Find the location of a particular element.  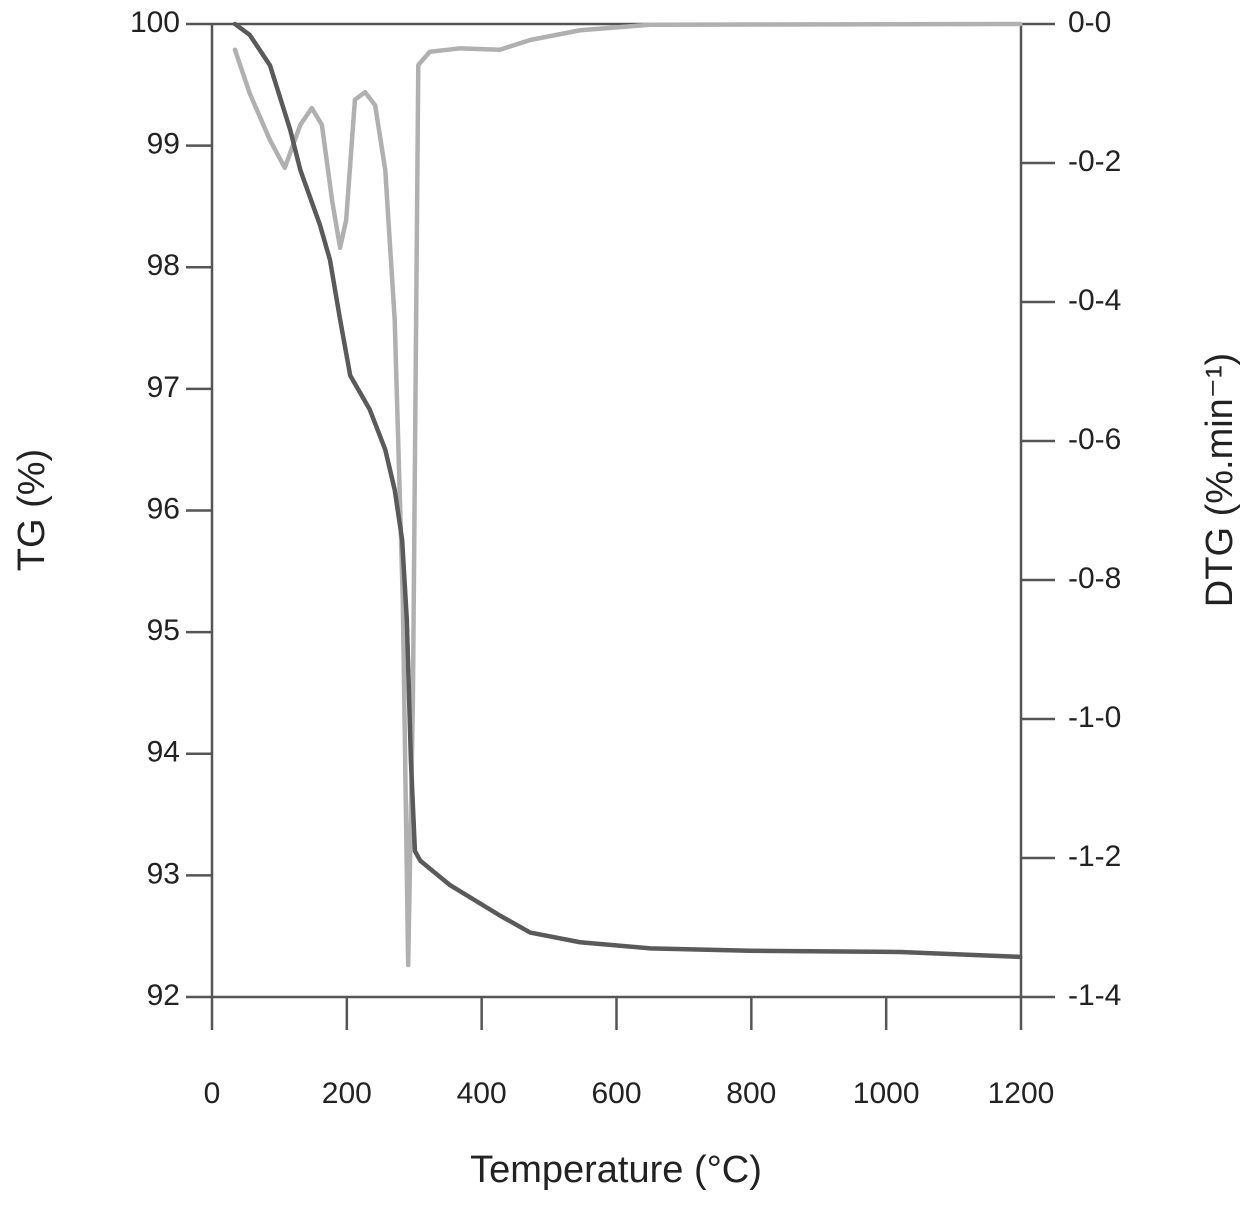

y2-tick-label: -0-2 is located at coordinates (1094, 161).